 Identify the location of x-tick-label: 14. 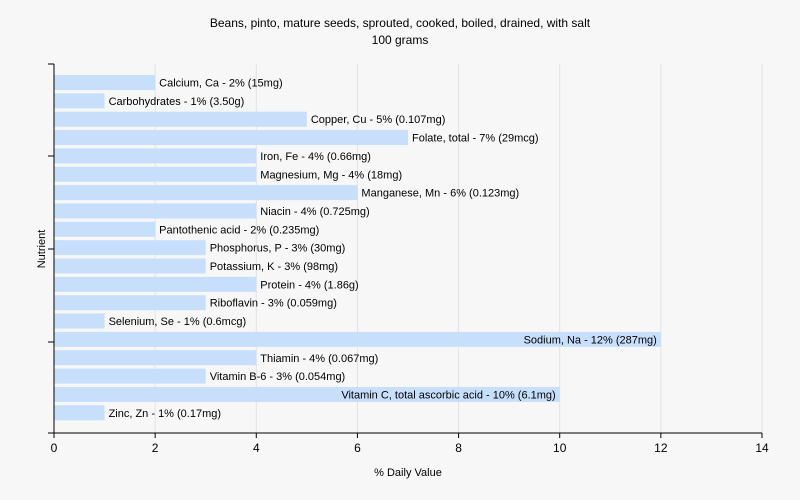
(762, 448).